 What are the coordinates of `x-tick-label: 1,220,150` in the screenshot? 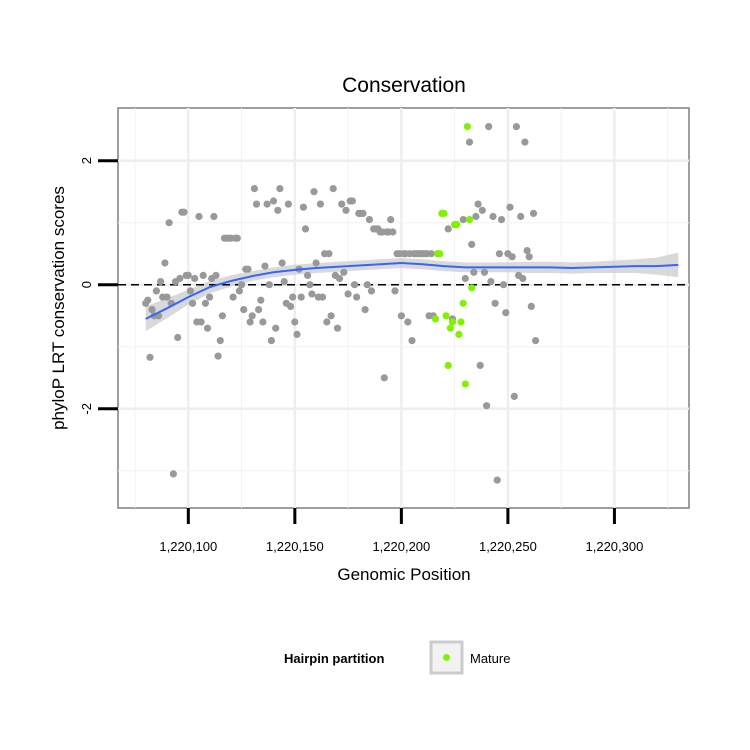 It's located at (295, 546).